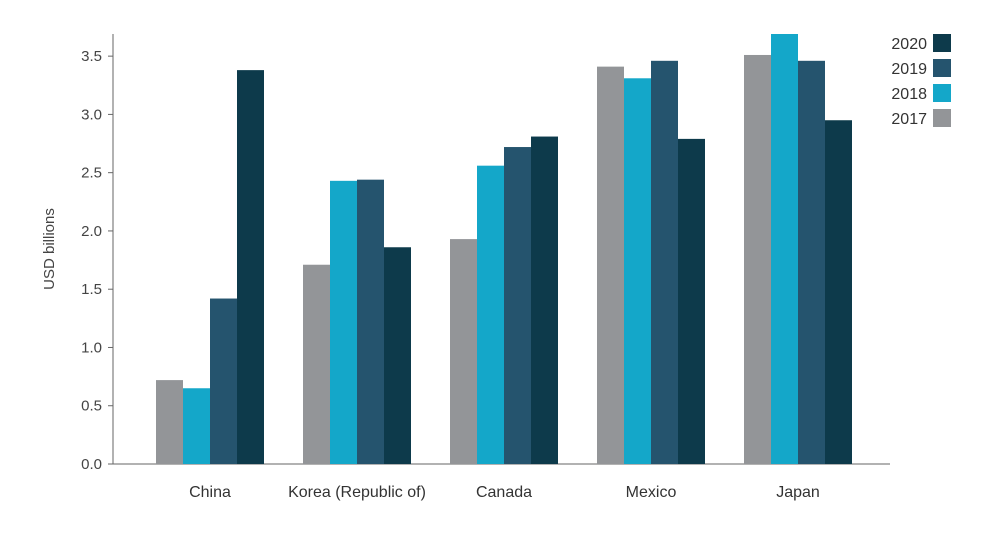 This screenshot has height=541, width=982. I want to click on x-category-label: Japan, so click(798, 492).